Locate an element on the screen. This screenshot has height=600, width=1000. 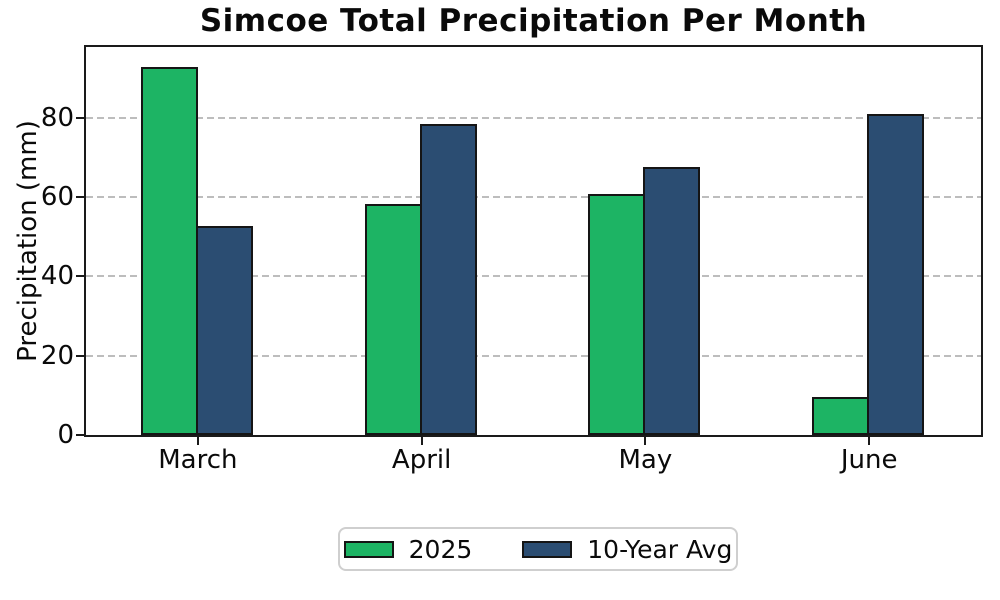
bar-10-year-avg-april is located at coordinates (448, 279).